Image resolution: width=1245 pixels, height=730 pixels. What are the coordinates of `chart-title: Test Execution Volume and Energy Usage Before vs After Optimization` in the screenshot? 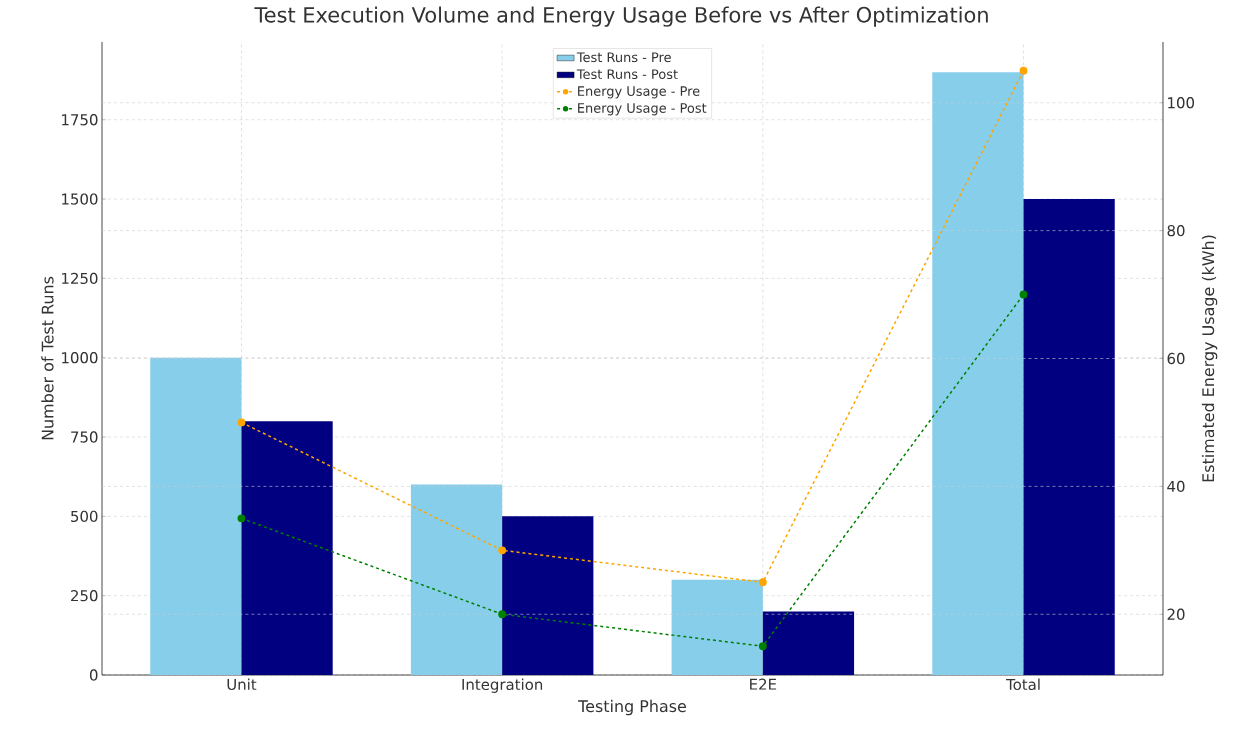 It's located at (621, 16).